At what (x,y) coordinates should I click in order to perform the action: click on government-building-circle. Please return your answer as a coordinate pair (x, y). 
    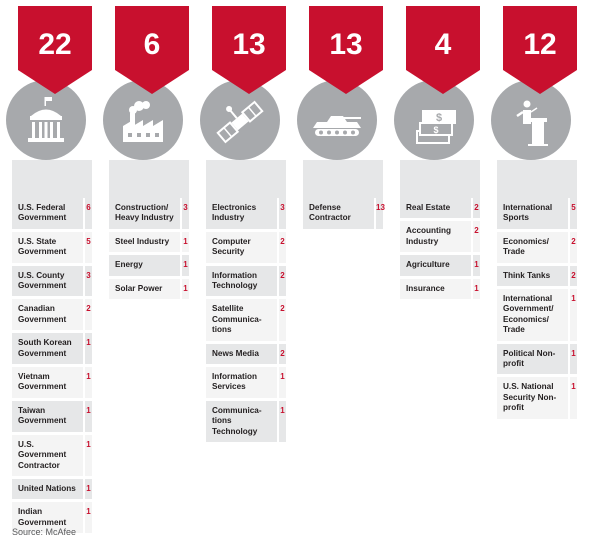
    Looking at the image, I should click on (46, 120).